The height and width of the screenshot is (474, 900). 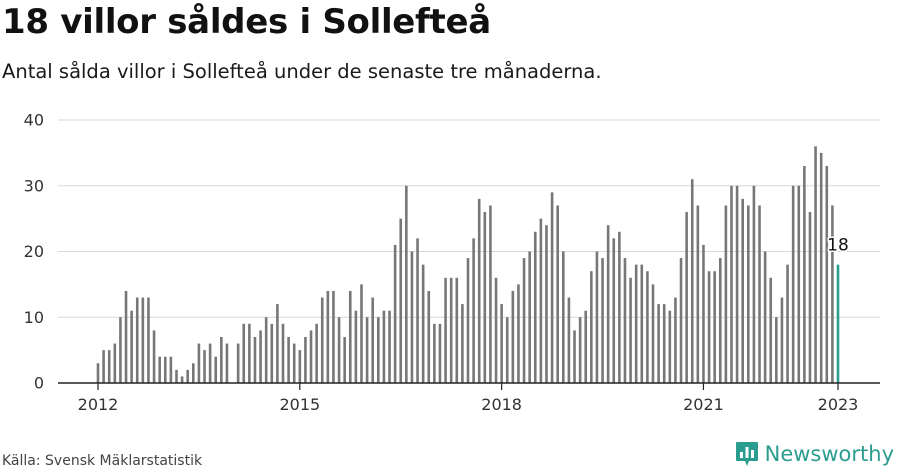 I want to click on highlight-value-label: 18, so click(x=838, y=246).